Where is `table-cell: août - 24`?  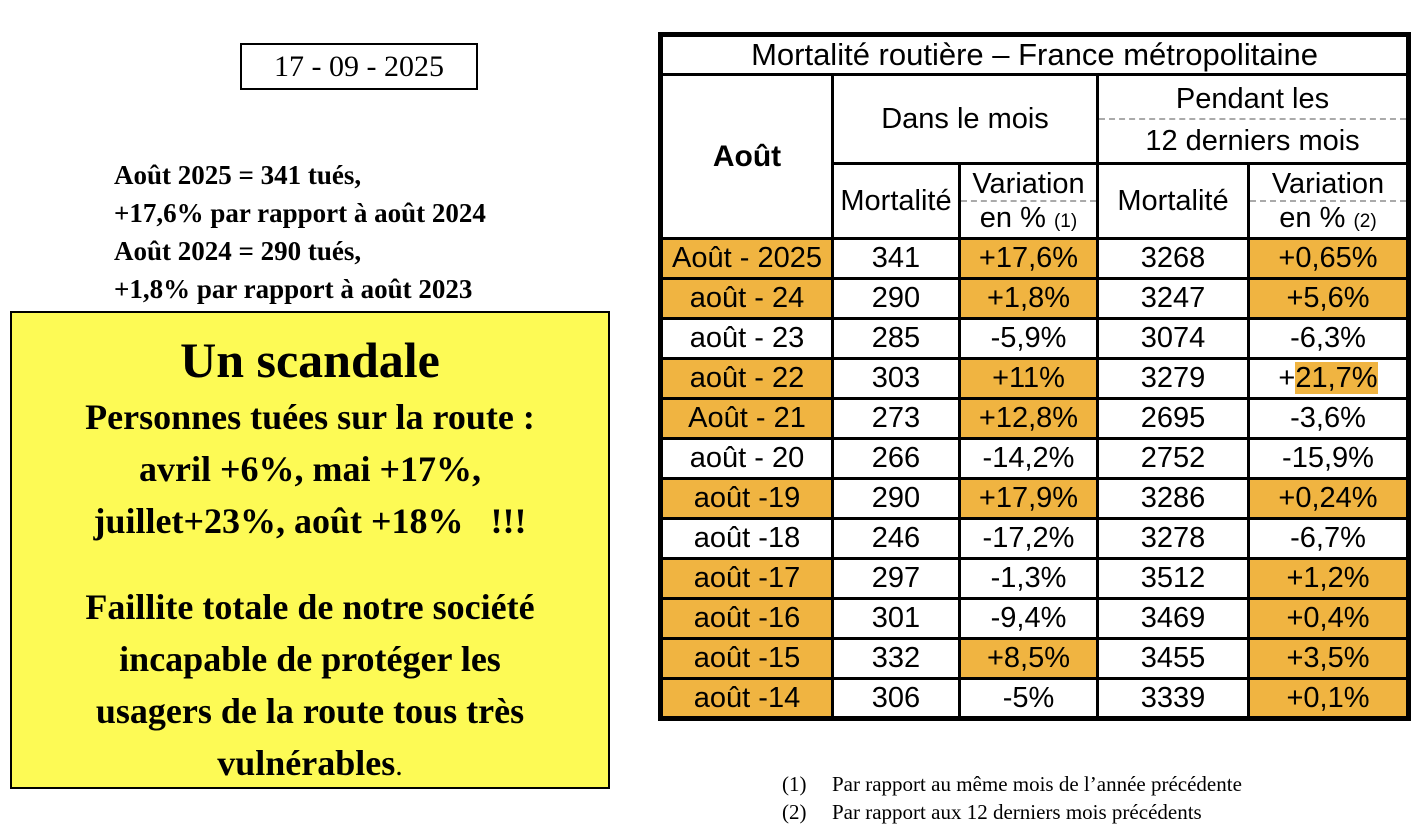 table-cell: août - 24 is located at coordinates (746, 298).